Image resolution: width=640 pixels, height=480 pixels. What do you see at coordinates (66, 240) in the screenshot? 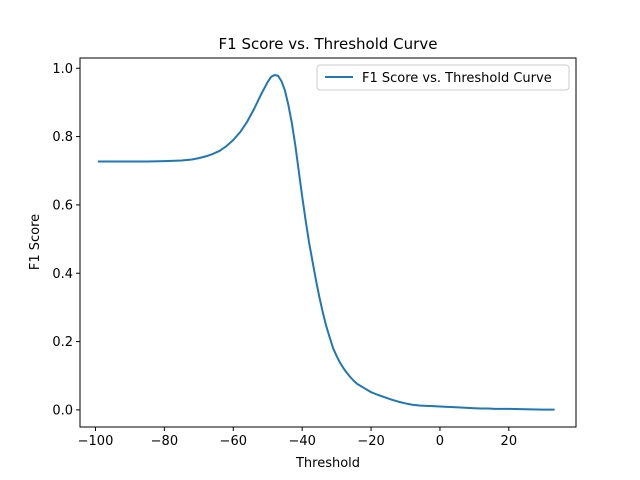
I see `y-axis: 0.0 0.2 0.4 0.6 0.8 1.0` at bounding box center [66, 240].